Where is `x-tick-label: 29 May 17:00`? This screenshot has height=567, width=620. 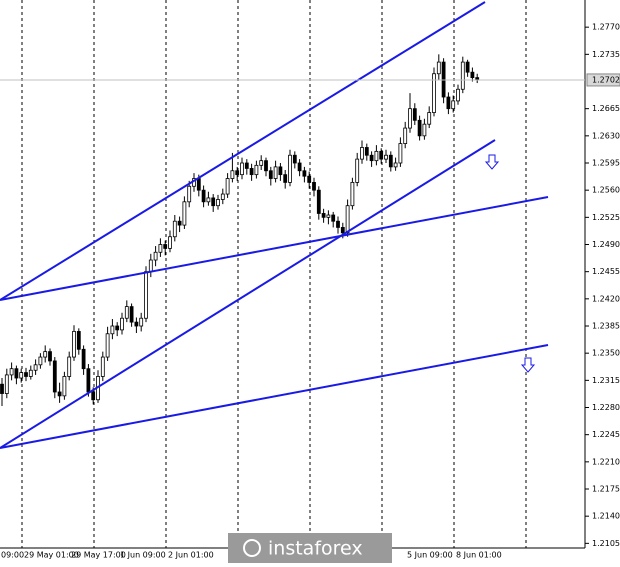 x-tick-label: 29 May 17:00 is located at coordinates (98, 555).